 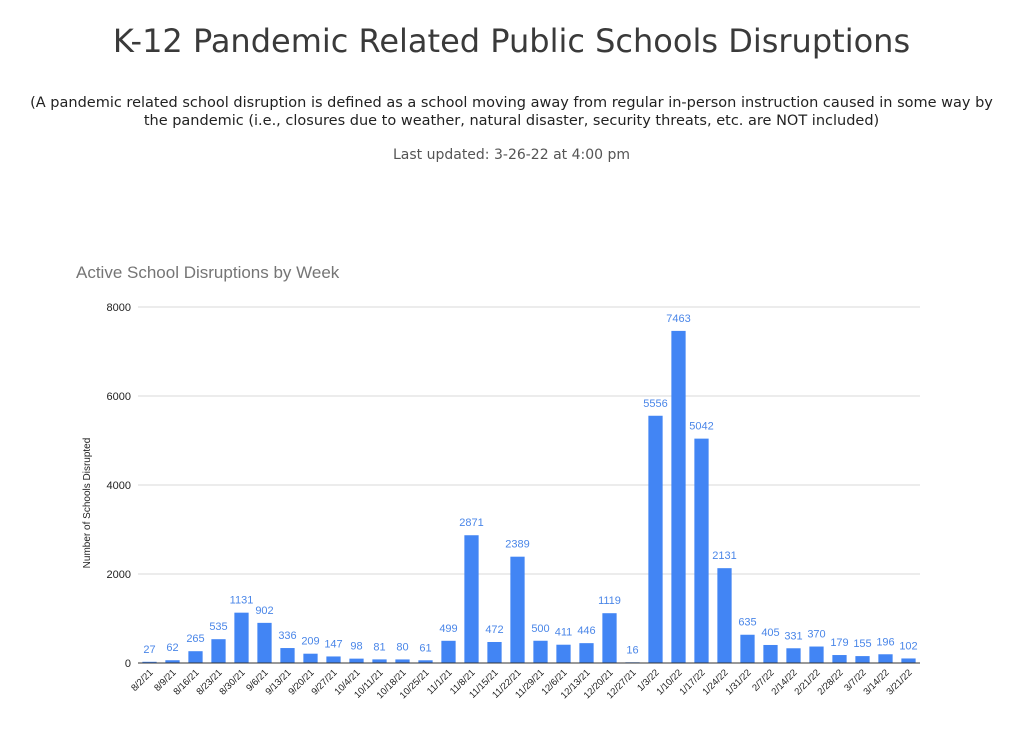 I want to click on data-label: 500, so click(x=540, y=629).